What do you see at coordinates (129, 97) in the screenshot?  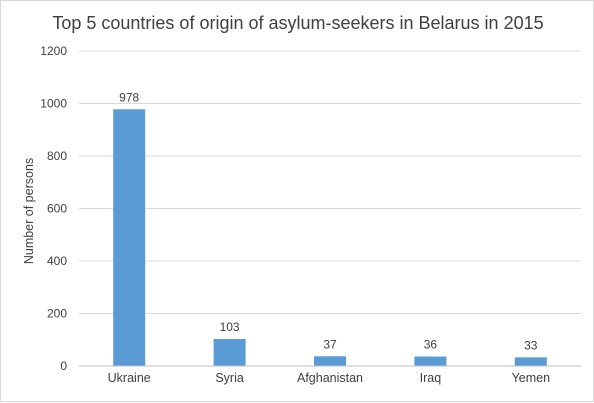 I see `data-label-ukraine: 978` at bounding box center [129, 97].